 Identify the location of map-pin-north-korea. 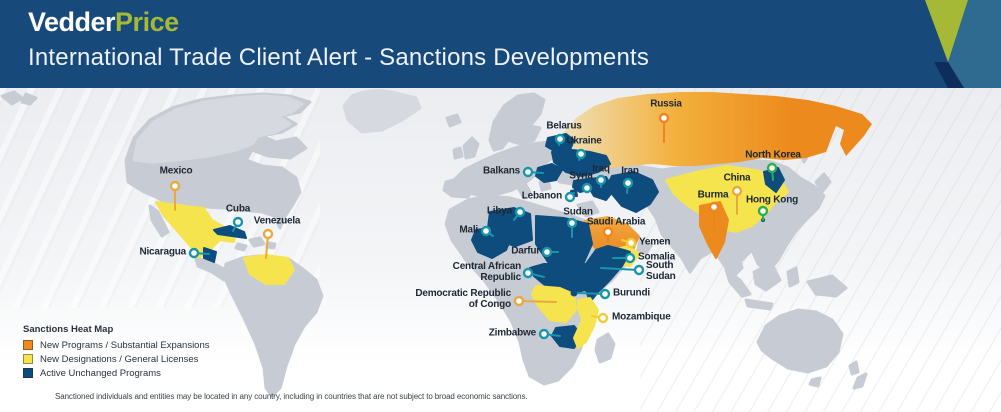
(772, 168).